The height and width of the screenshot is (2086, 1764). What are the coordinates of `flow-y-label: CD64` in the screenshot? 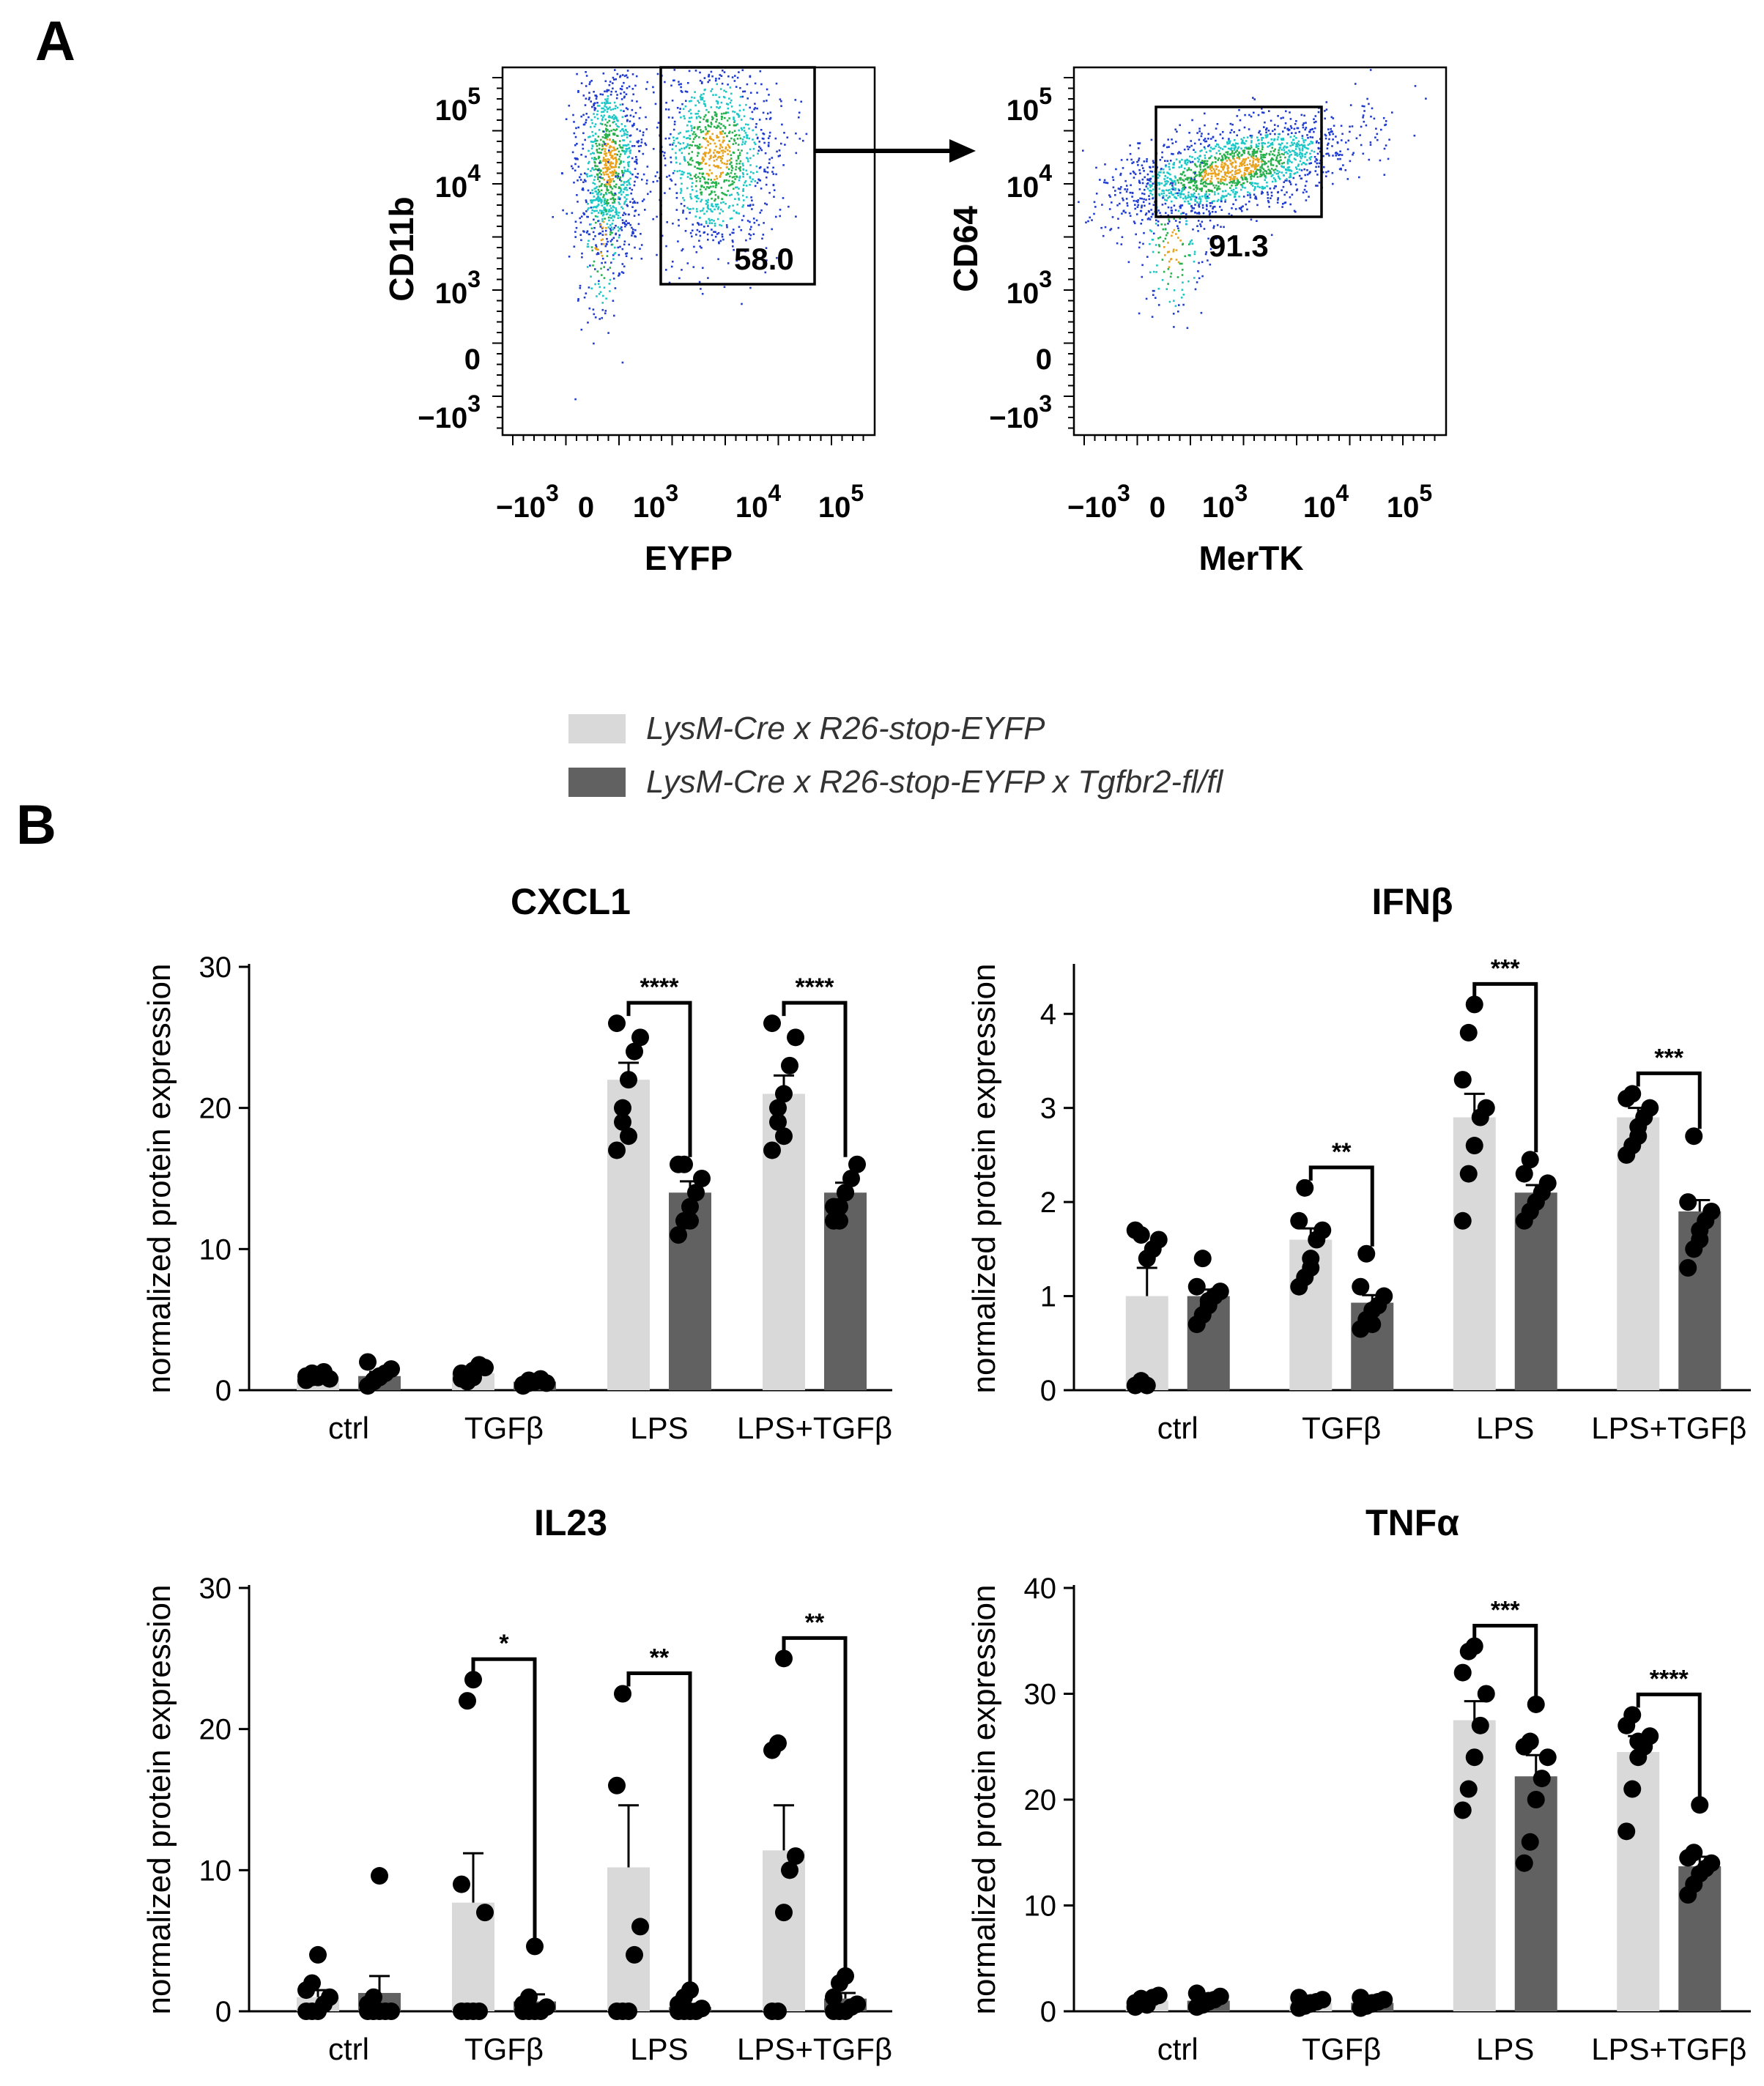 It's located at (965, 249).